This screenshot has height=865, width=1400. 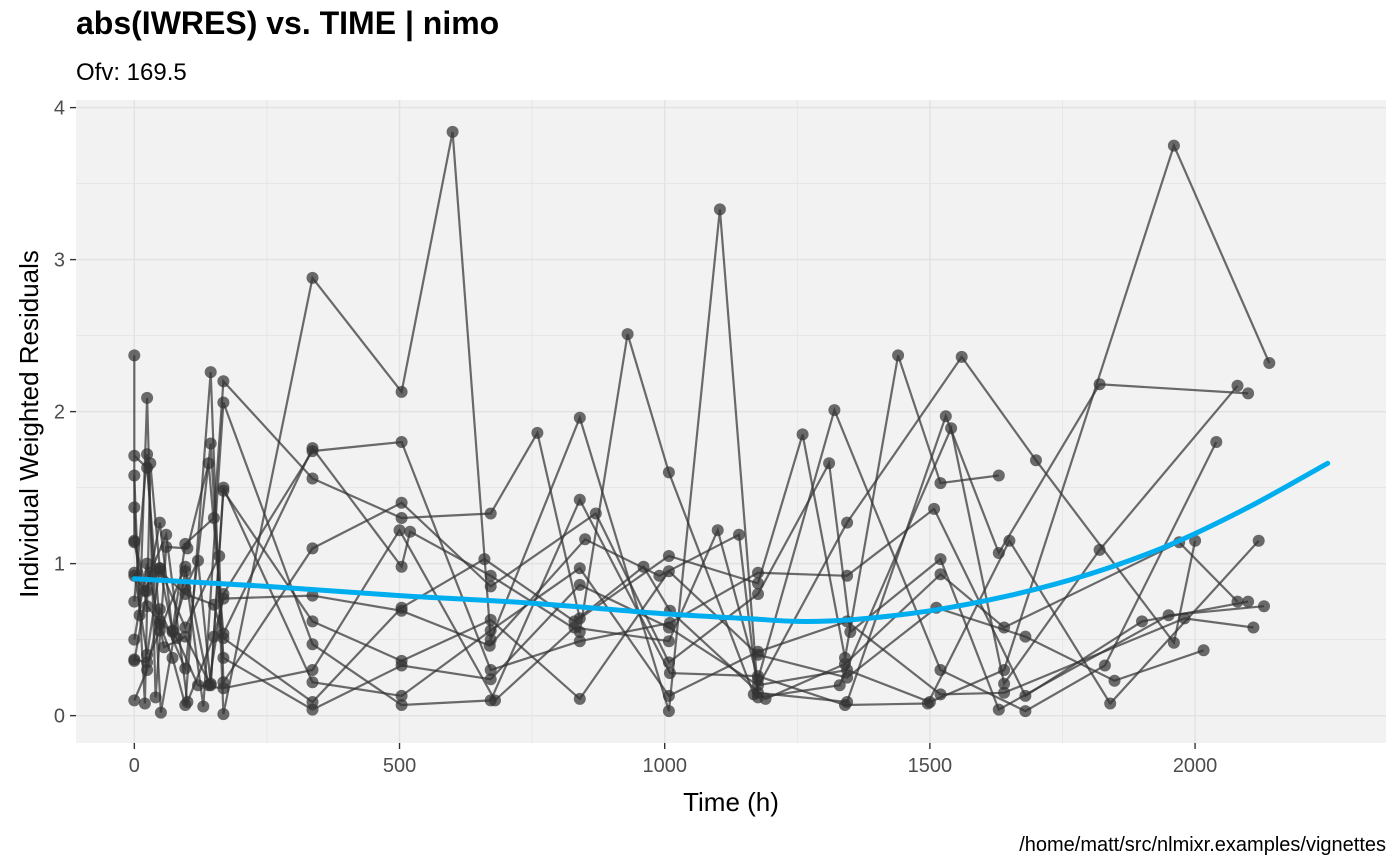 What do you see at coordinates (664, 766) in the screenshot?
I see `x-tick-label: 1000` at bounding box center [664, 766].